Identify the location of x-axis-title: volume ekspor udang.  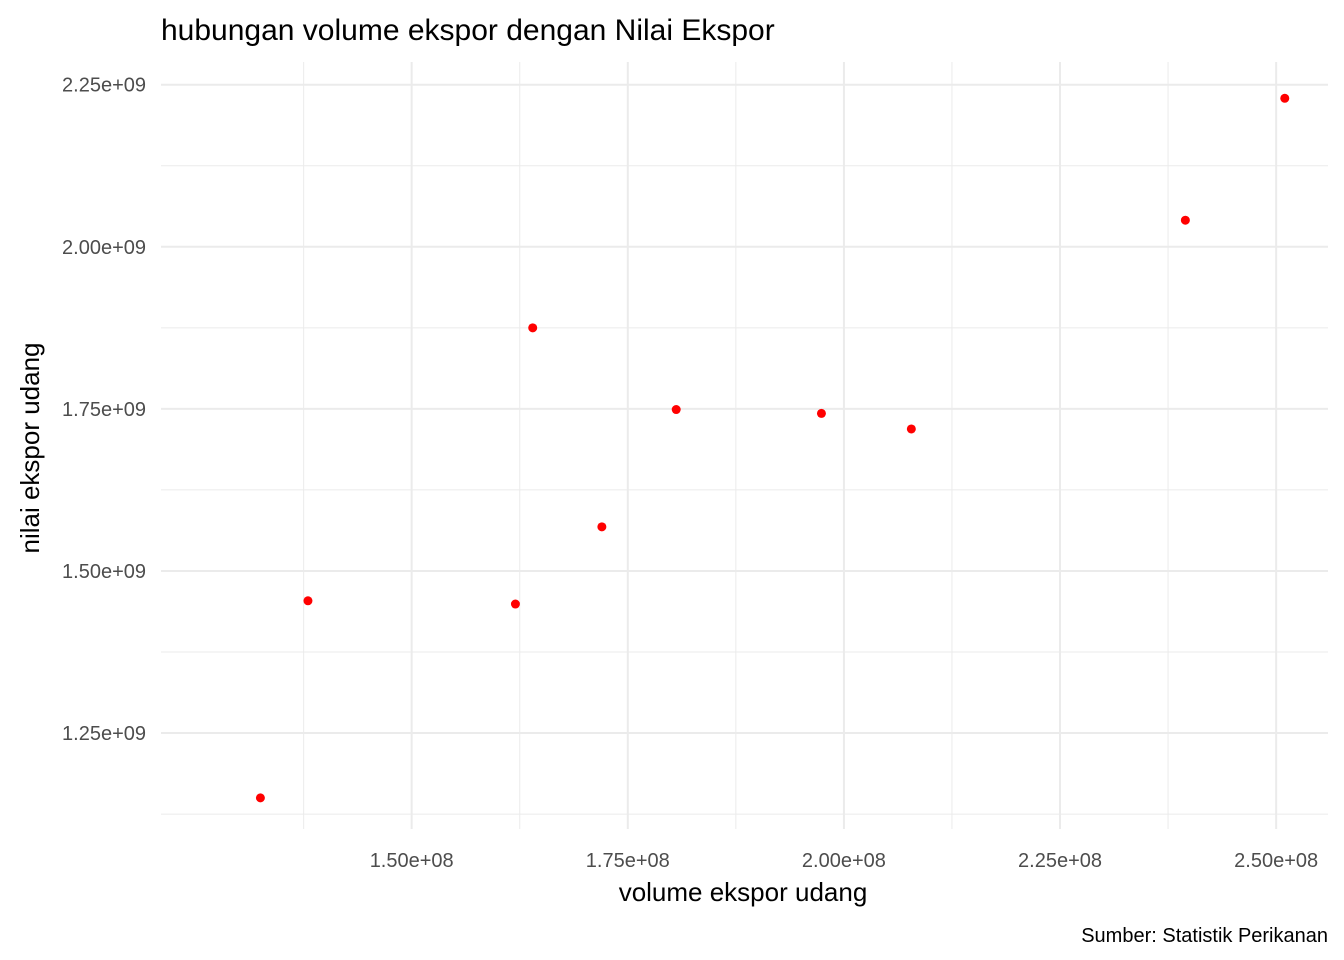
(743, 892).